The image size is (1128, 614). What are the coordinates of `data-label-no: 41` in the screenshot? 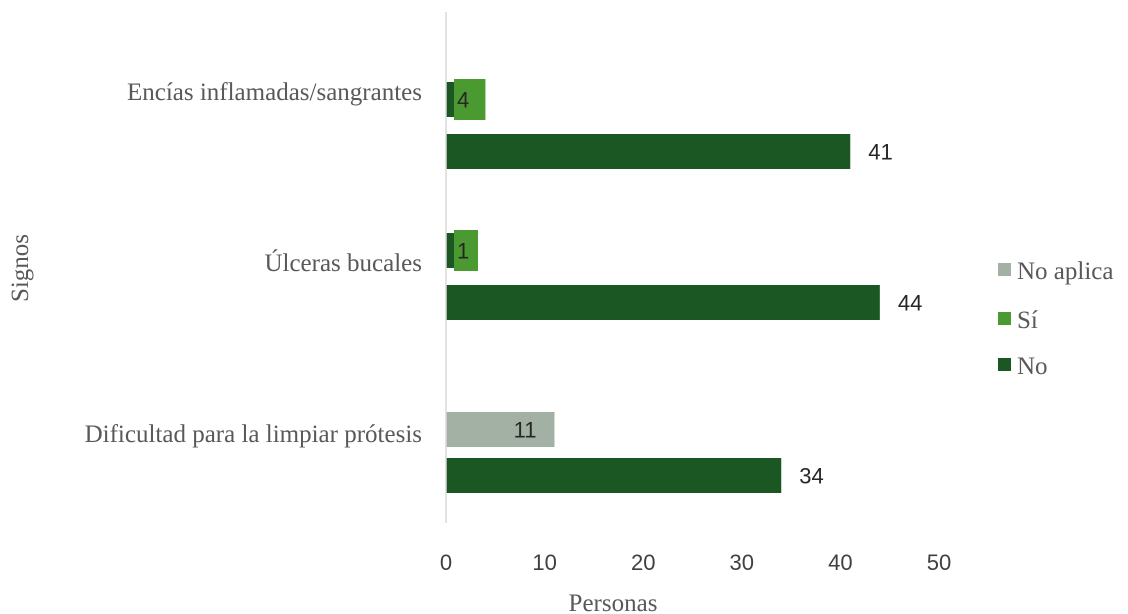 It's located at (880, 152).